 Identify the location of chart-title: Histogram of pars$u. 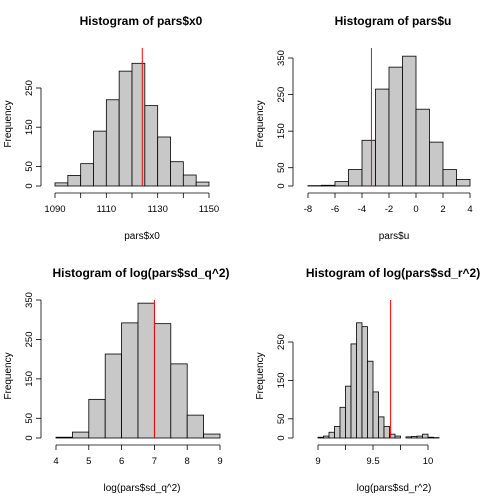
(393, 21).